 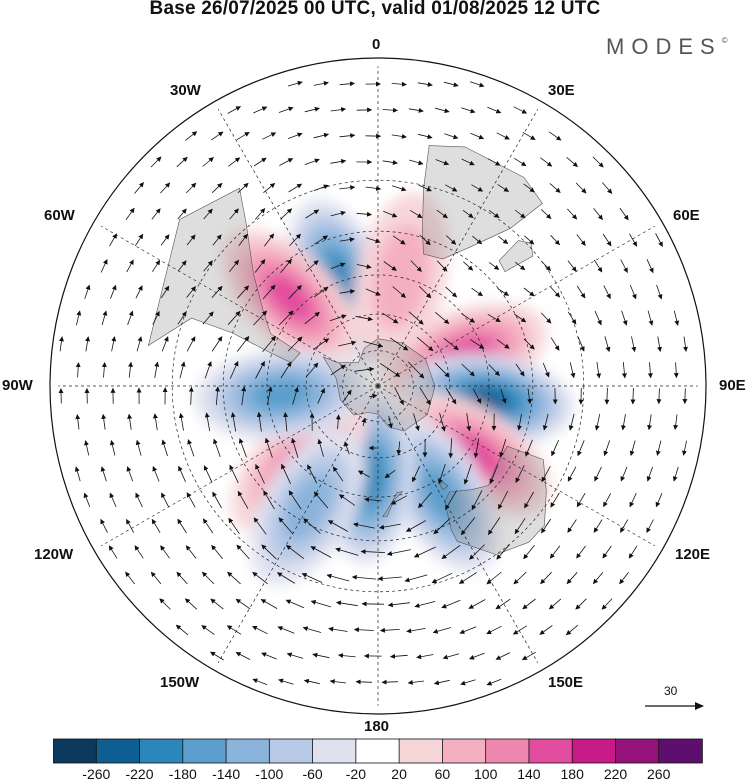 What do you see at coordinates (529, 774) in the screenshot?
I see `colorbar-tick-label: 140` at bounding box center [529, 774].